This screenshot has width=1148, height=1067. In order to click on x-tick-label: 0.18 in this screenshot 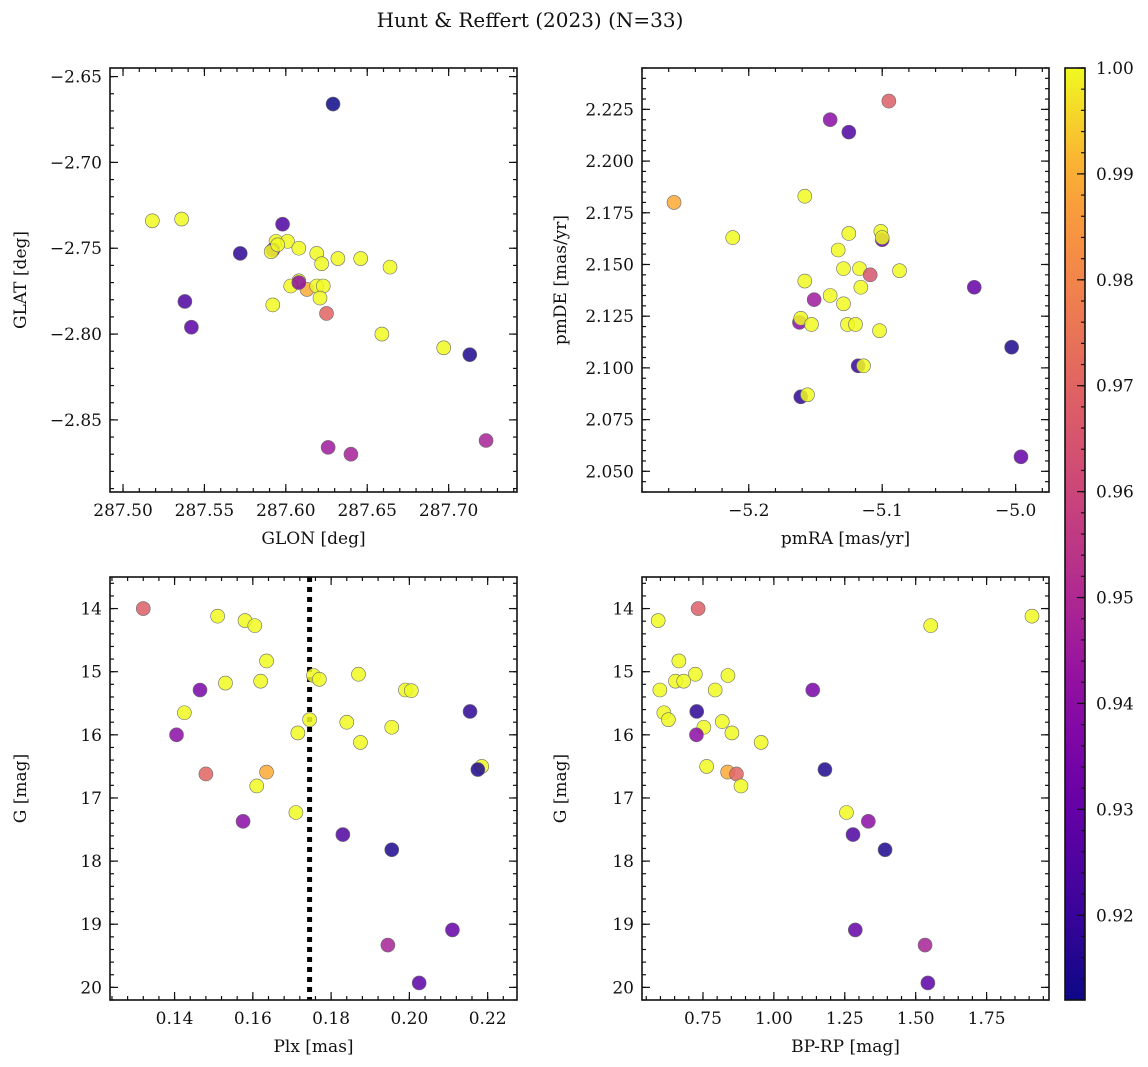, I will do `click(331, 1019)`.